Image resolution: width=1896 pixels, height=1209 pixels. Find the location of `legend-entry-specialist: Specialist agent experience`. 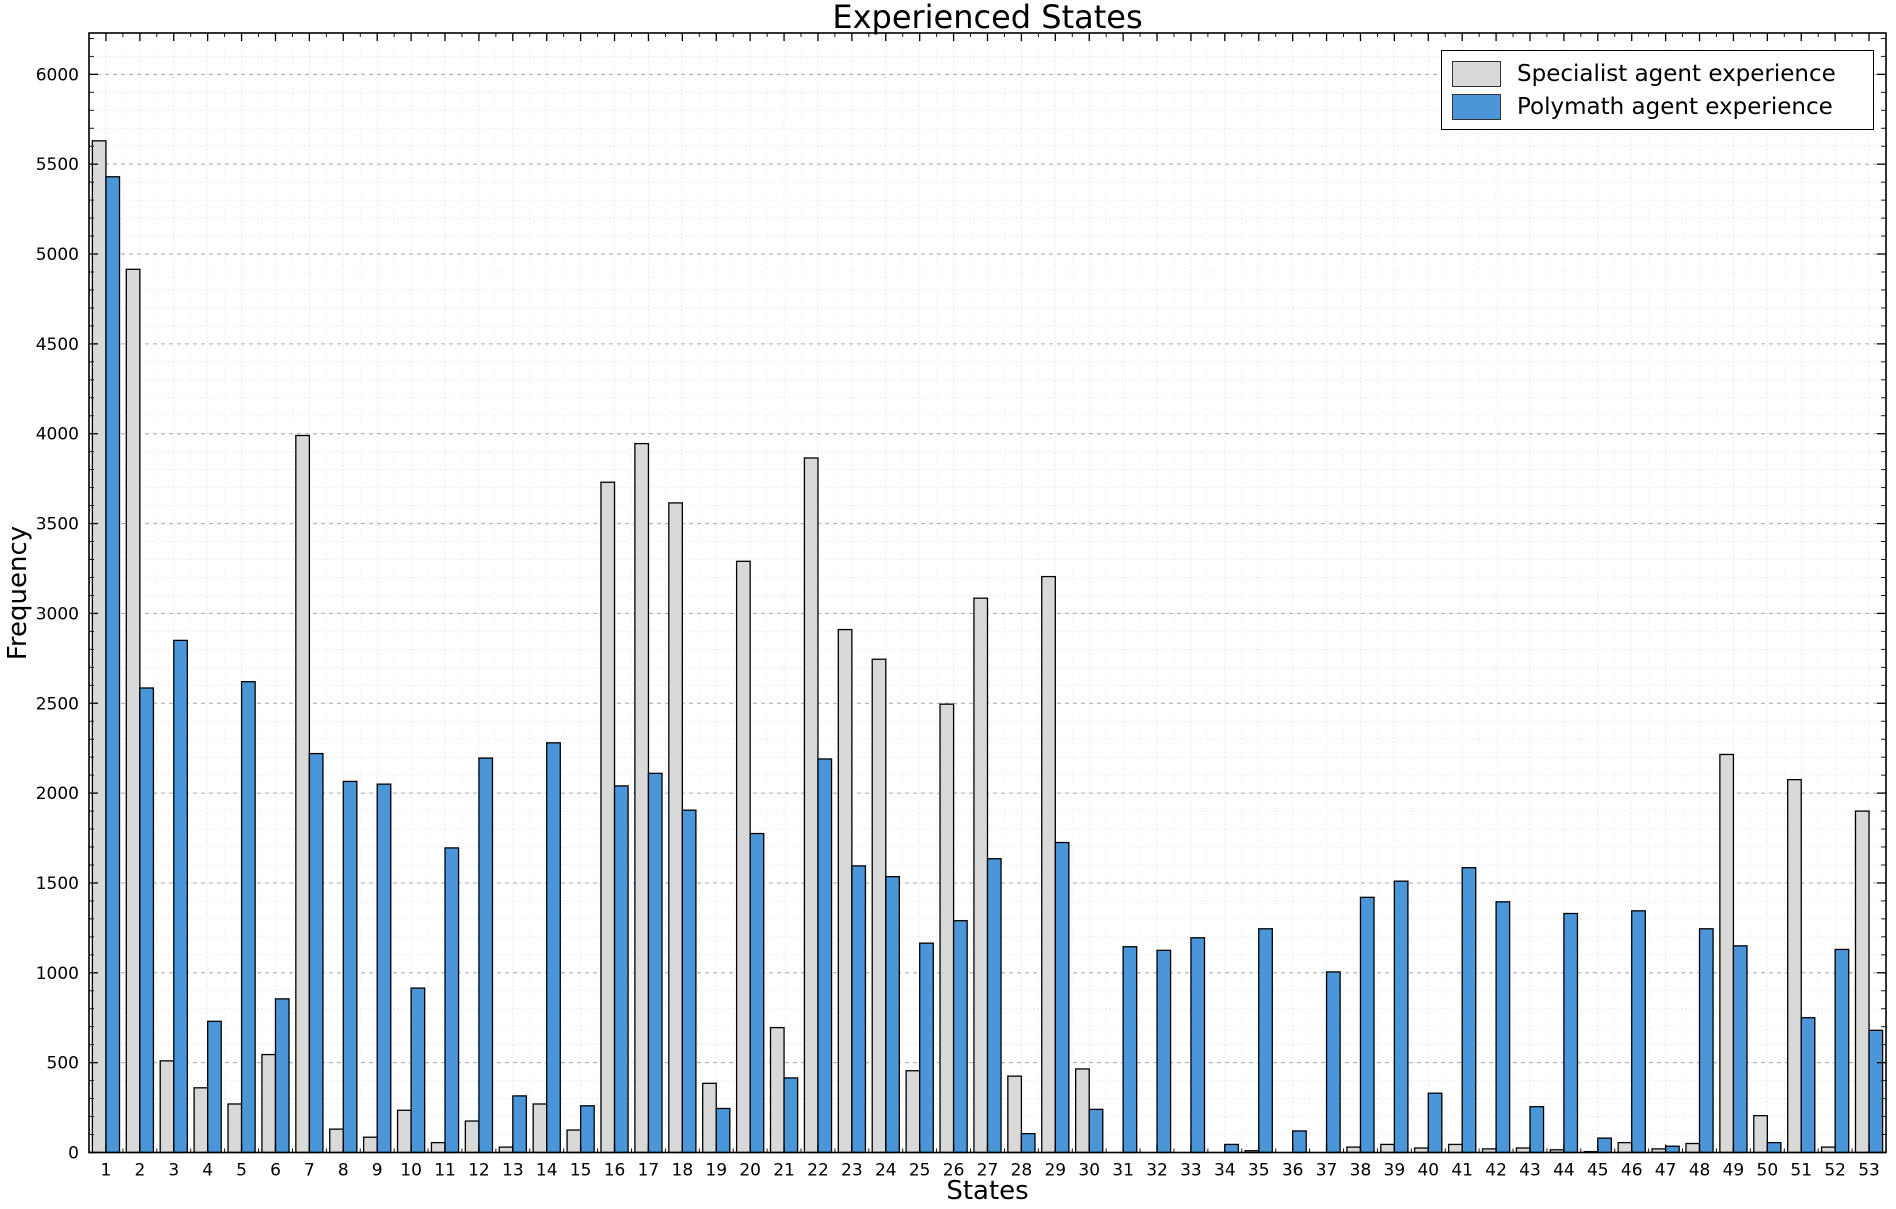

legend-entry-specialist: Specialist agent experience is located at coordinates (1656, 73).